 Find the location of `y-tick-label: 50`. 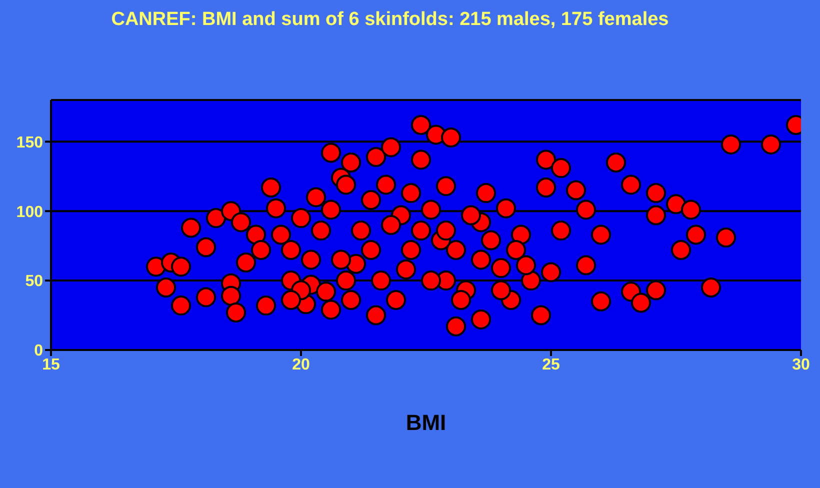

y-tick-label: 50 is located at coordinates (34, 281).